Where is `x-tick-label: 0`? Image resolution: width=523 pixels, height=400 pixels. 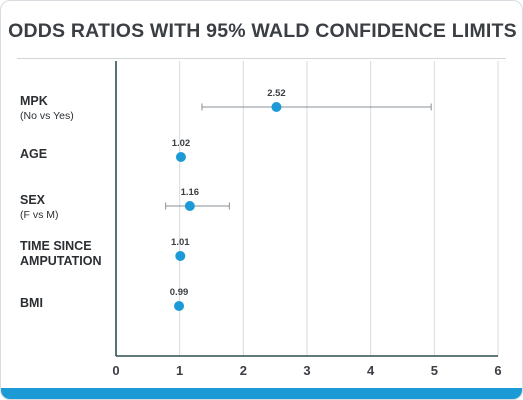
x-tick-label: 0 is located at coordinates (115, 370).